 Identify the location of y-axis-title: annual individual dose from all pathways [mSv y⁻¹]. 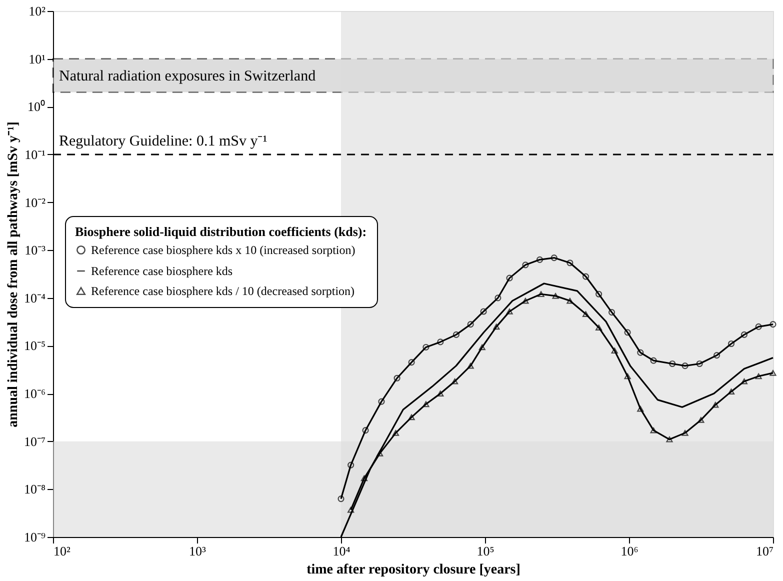
(13, 275).